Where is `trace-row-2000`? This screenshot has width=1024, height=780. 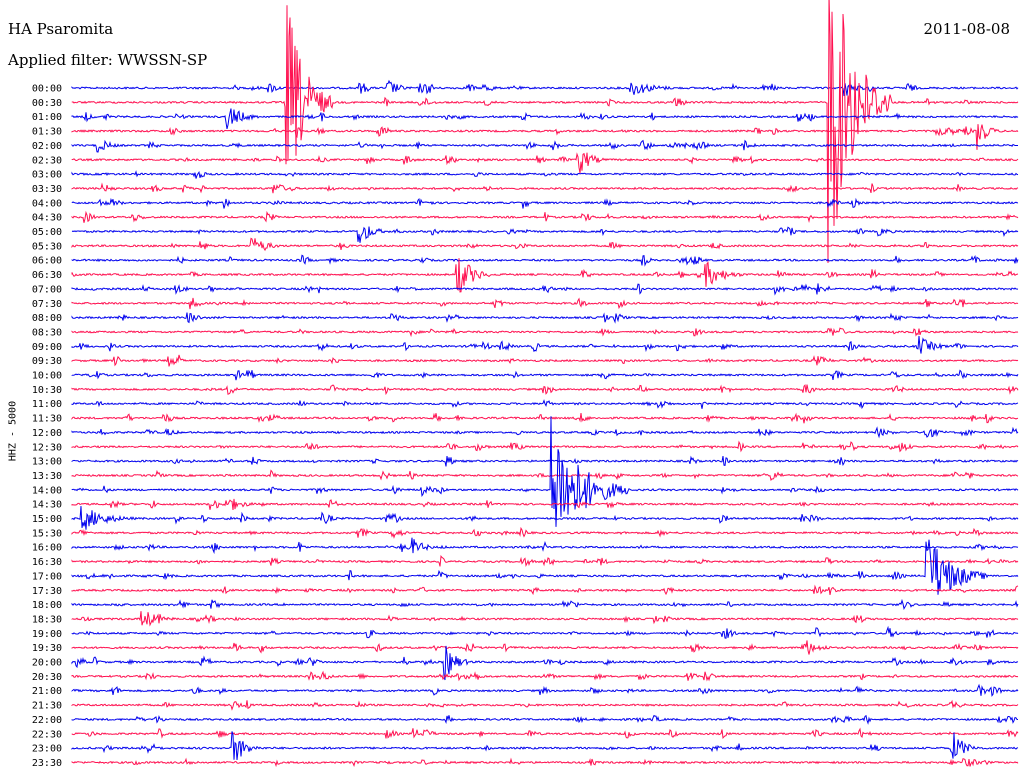
trace-row-2000 is located at coordinates (545, 663).